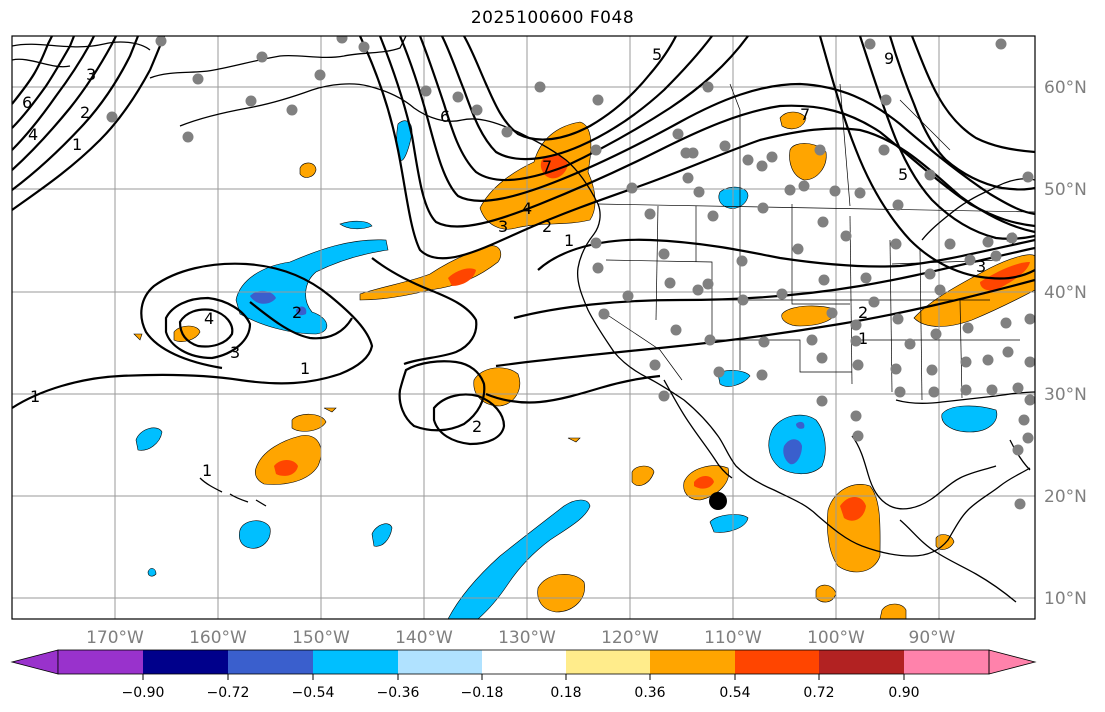 The image size is (1105, 712). I want to click on lat-label: 50°N, so click(1065, 190).